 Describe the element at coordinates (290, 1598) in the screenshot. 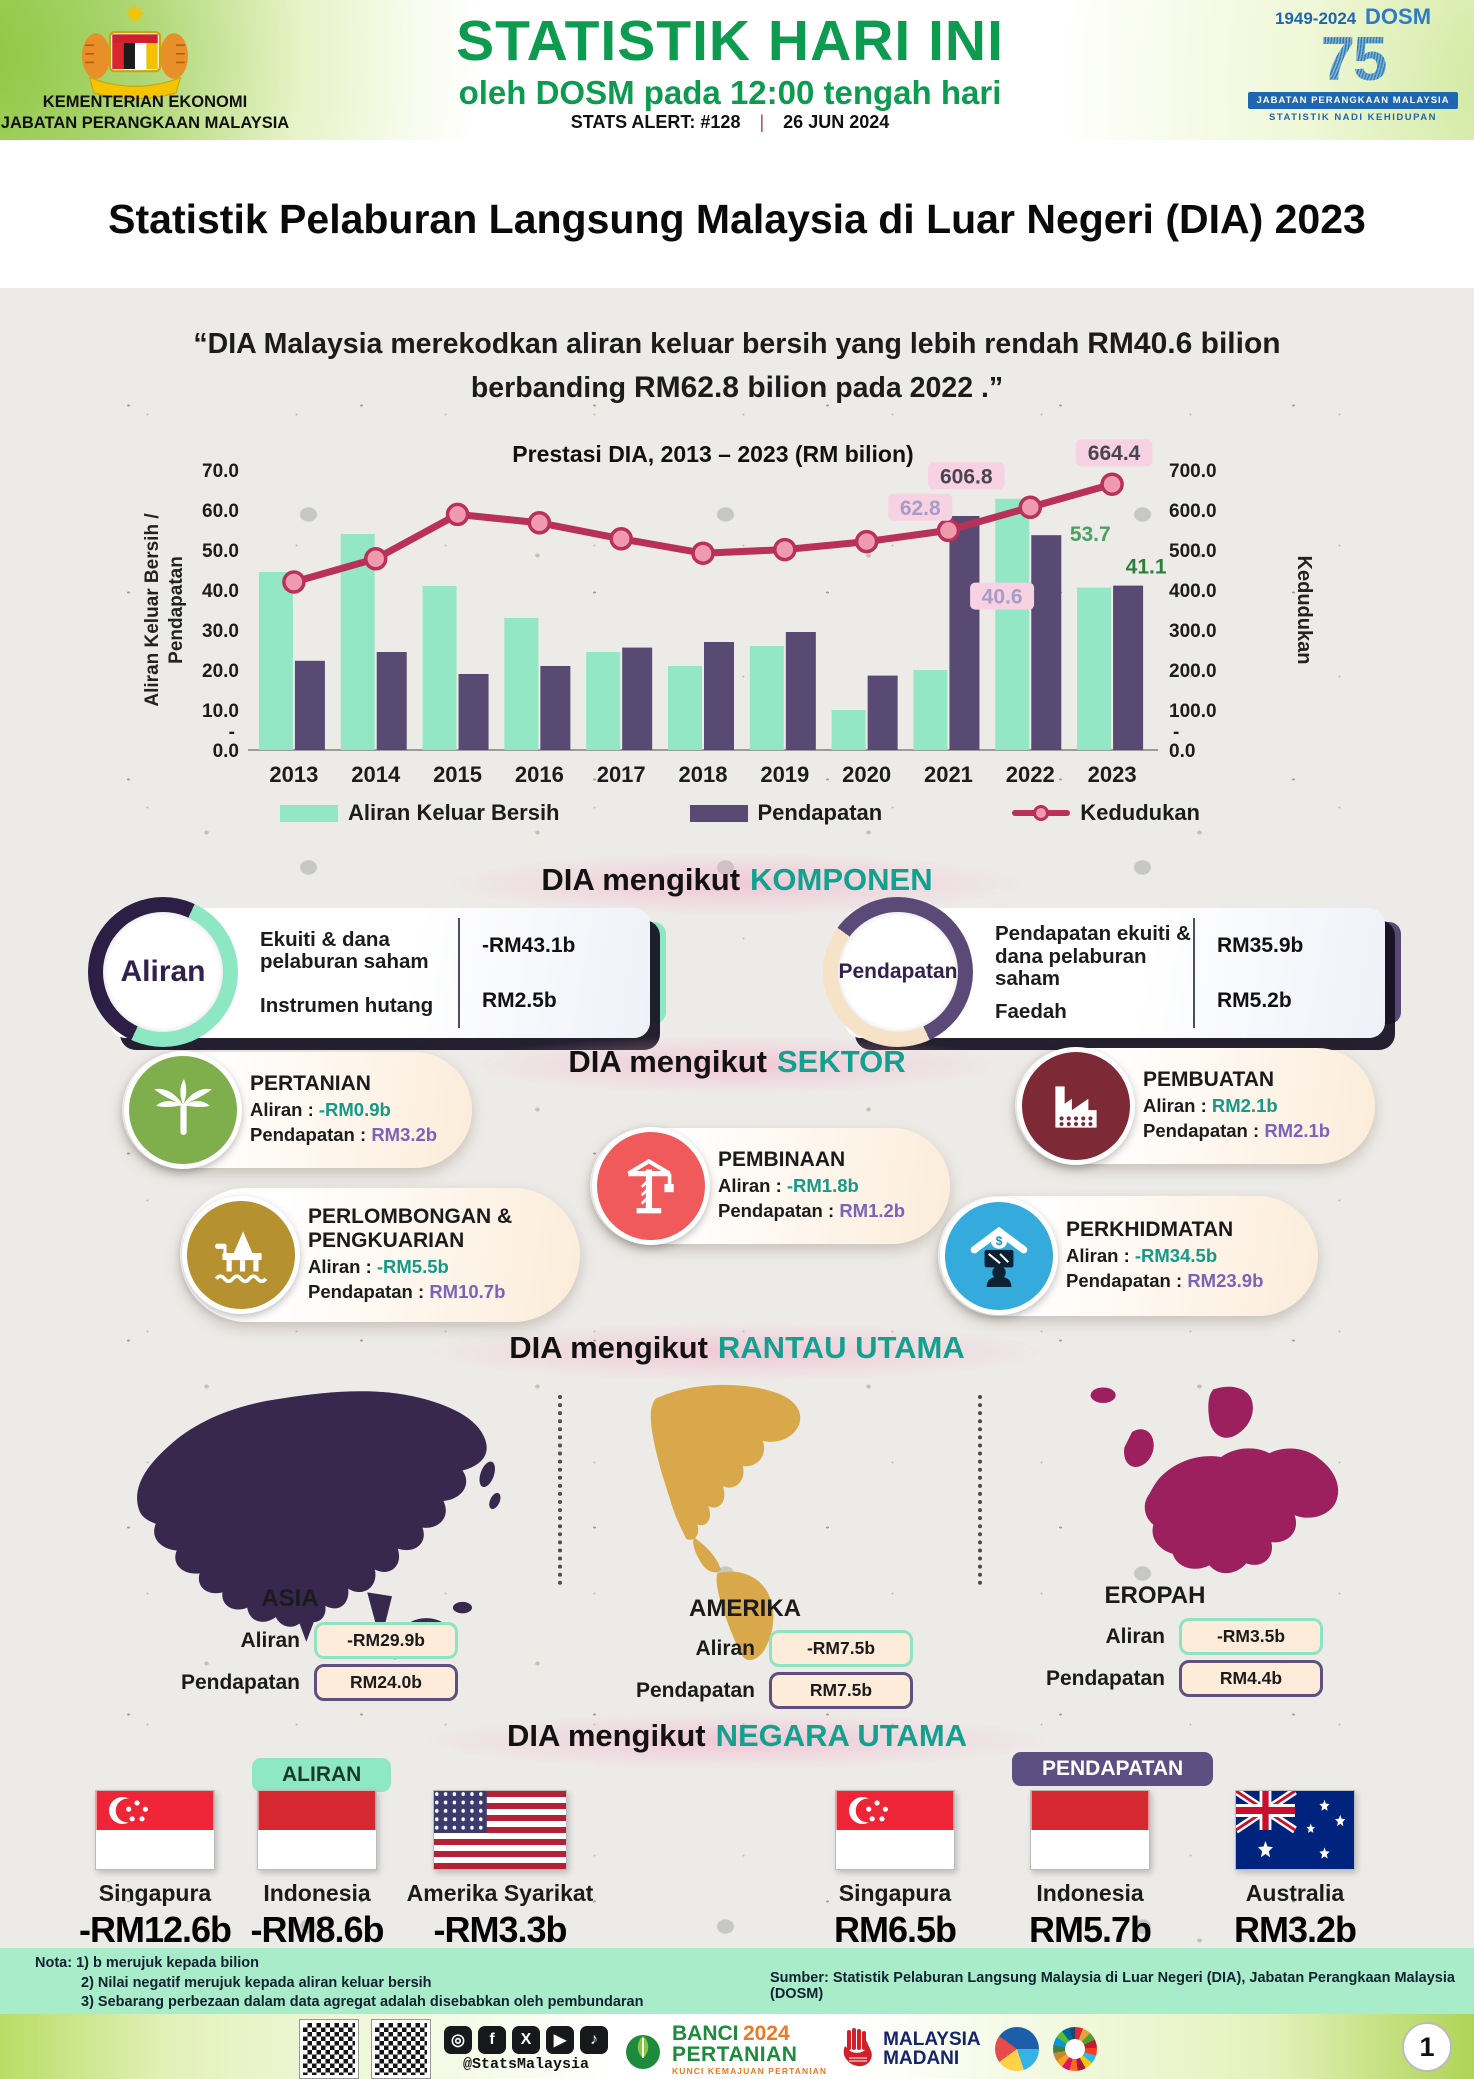

I see `region-name-asia: ASIA` at that location.